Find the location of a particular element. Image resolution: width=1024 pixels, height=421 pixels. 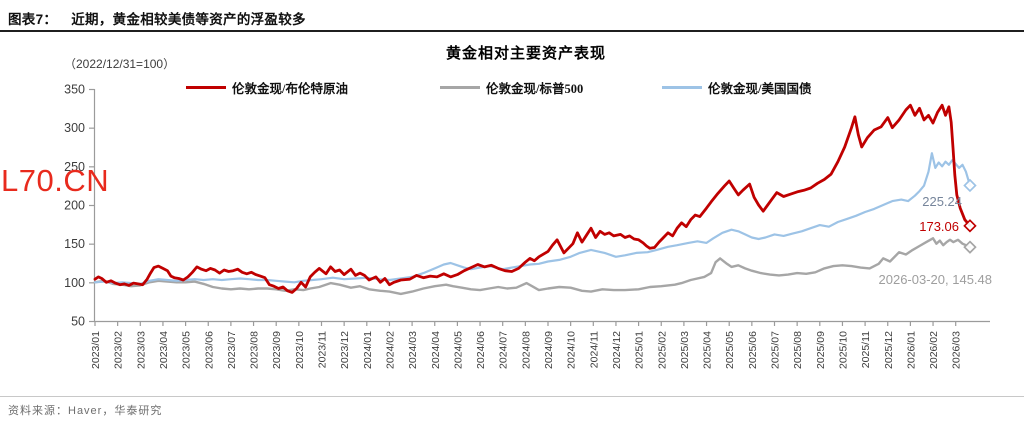

header-divider is located at coordinates (512, 31).